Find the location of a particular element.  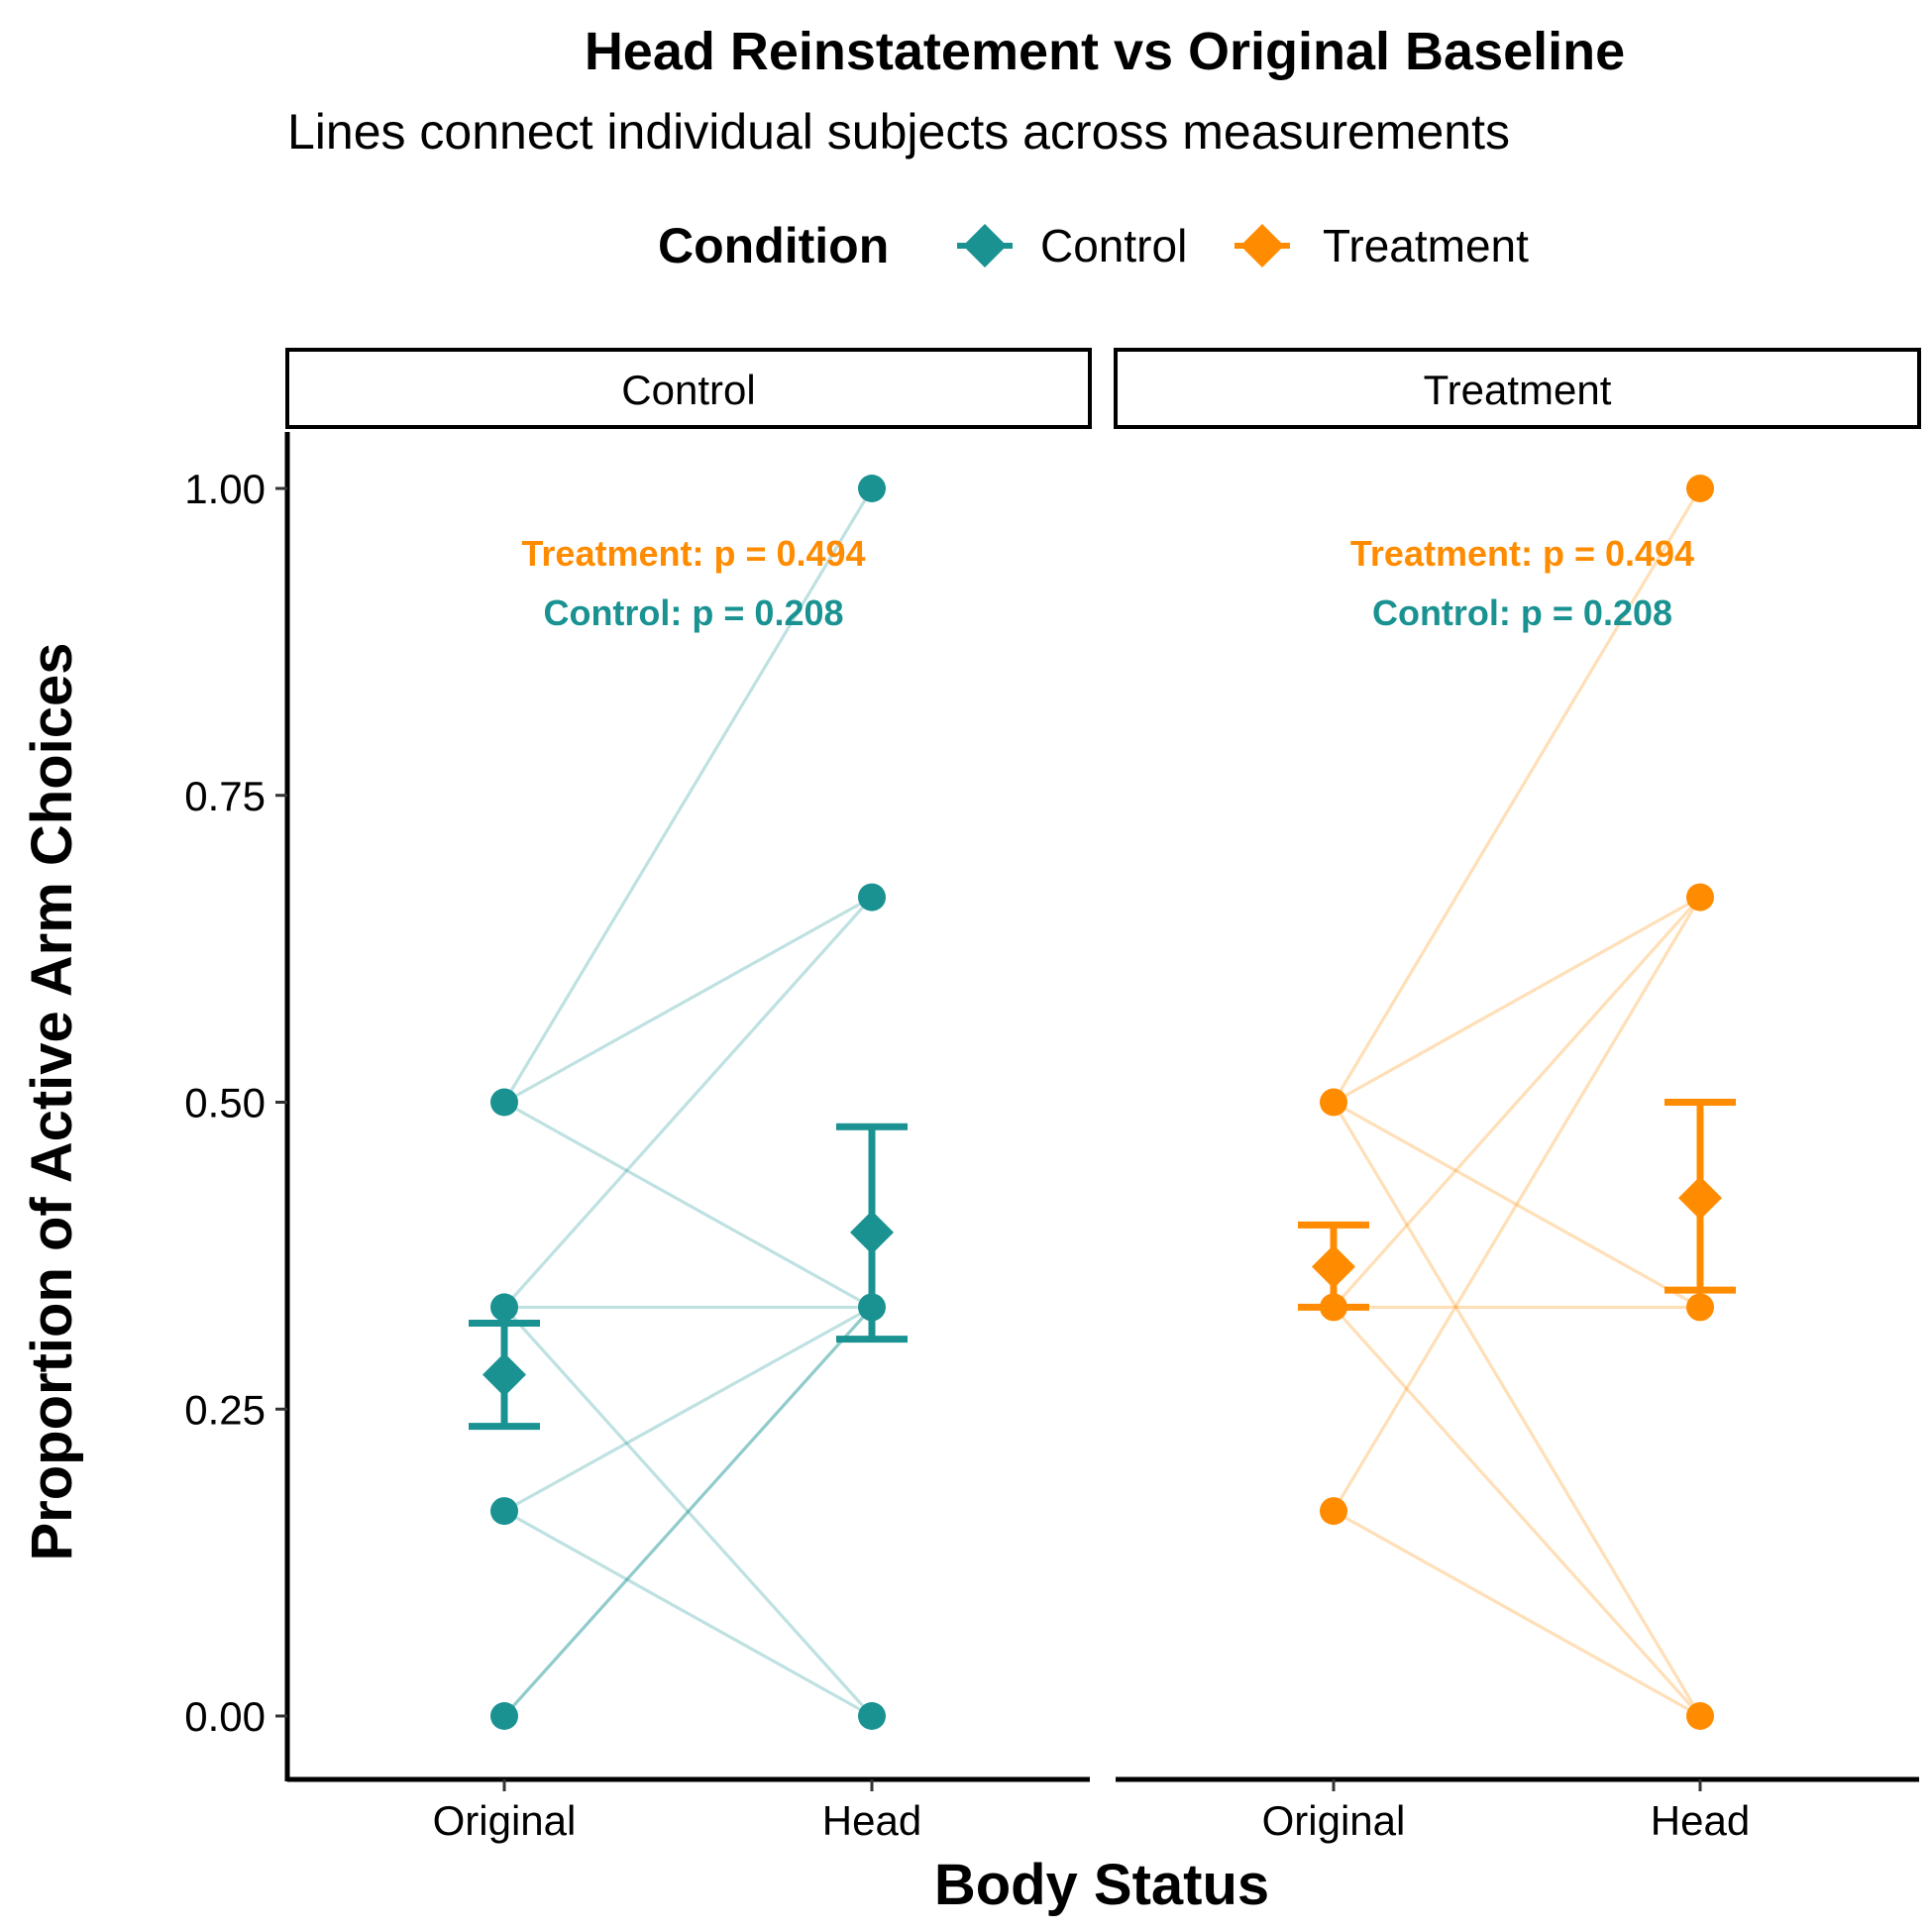

facet-strip-label: Control is located at coordinates (688, 390).